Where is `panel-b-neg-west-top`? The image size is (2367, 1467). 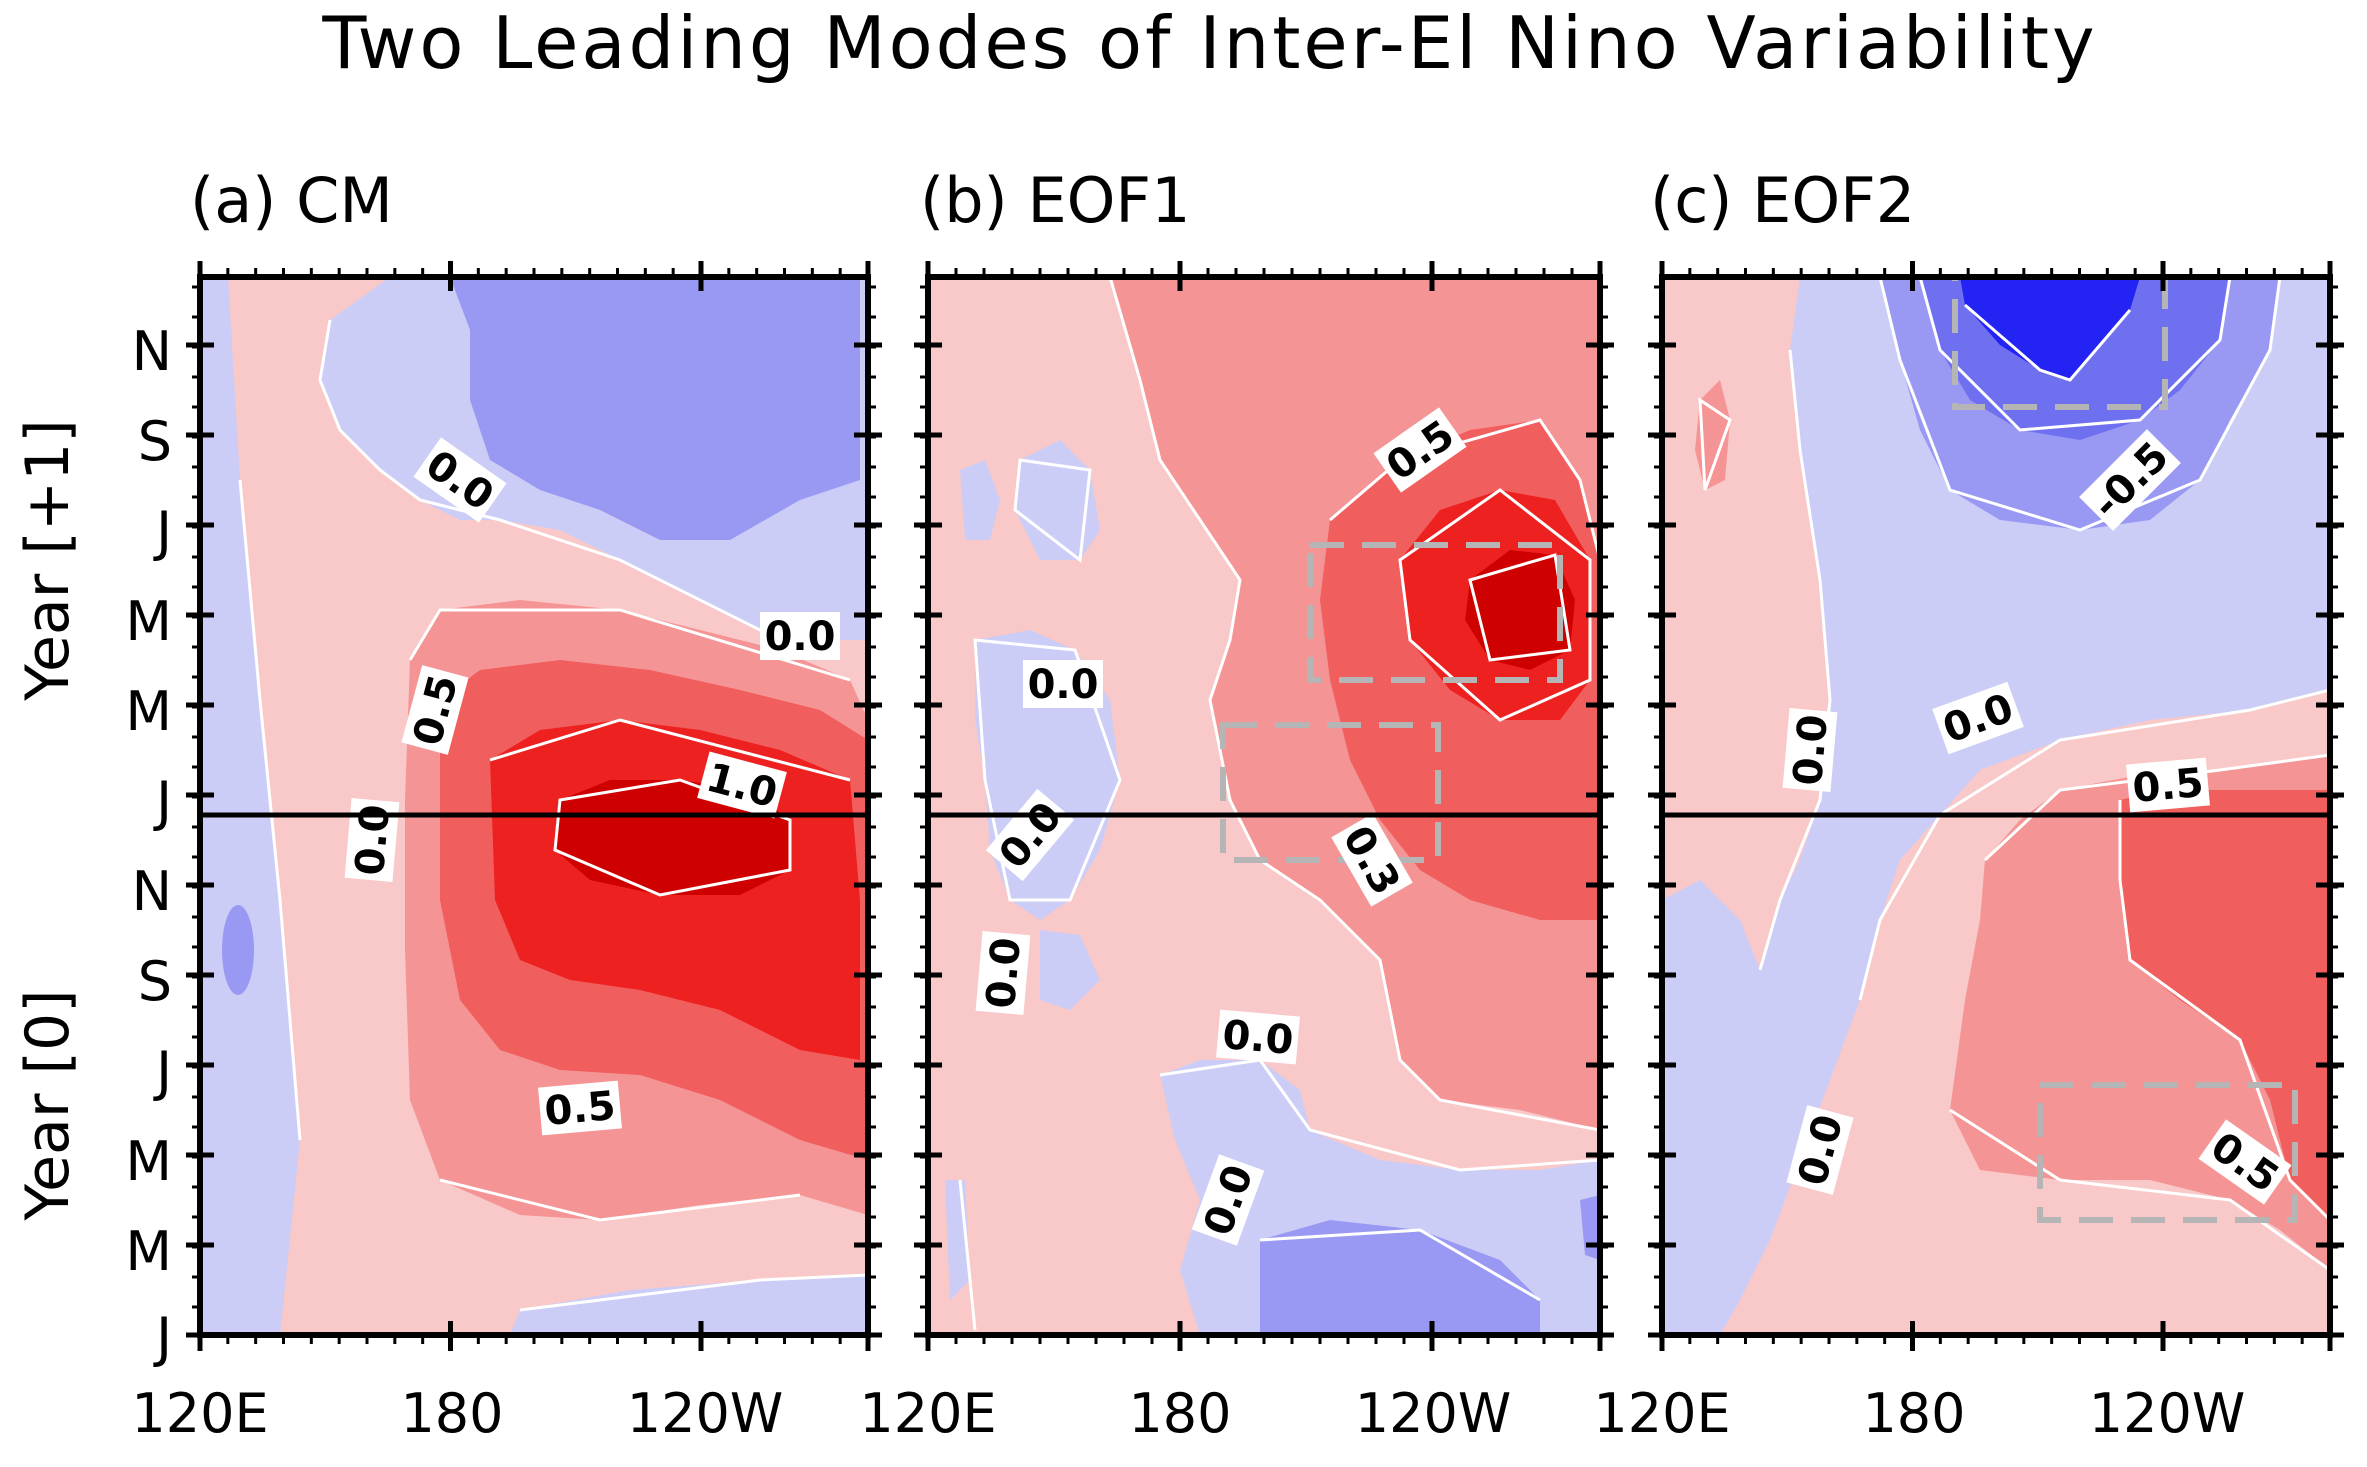 panel-b-neg-west-top is located at coordinates (1057, 500).